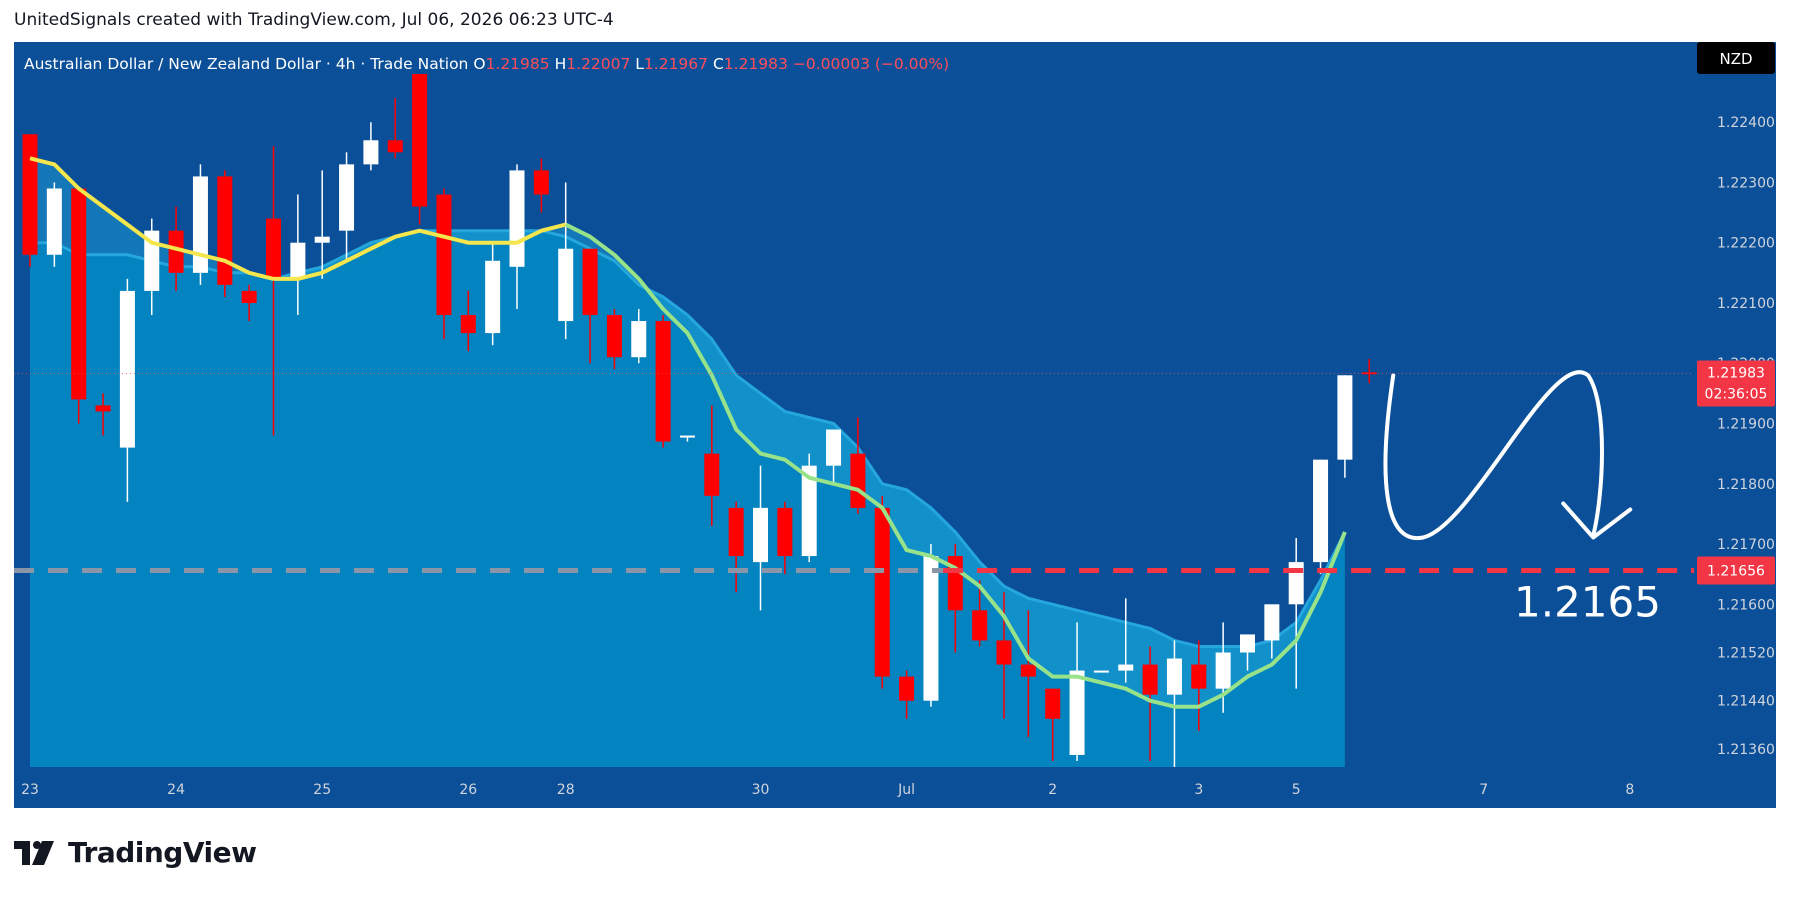  Describe the element at coordinates (1736, 570) in the screenshot. I see `target-price-badge: 1.21656` at that location.